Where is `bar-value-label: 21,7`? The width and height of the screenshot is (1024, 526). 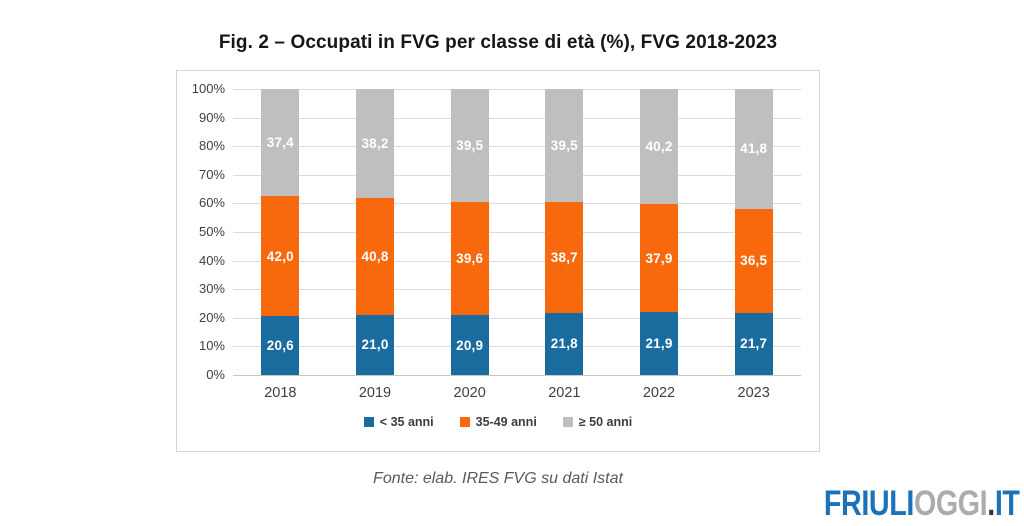
bar-value-label: 21,7 is located at coordinates (754, 344).